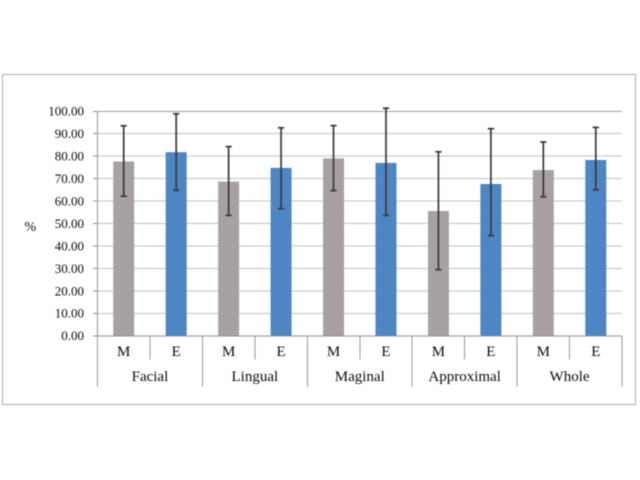 This screenshot has width=640, height=480. What do you see at coordinates (69, 178) in the screenshot?
I see `svg-text: 70.00` at bounding box center [69, 178].